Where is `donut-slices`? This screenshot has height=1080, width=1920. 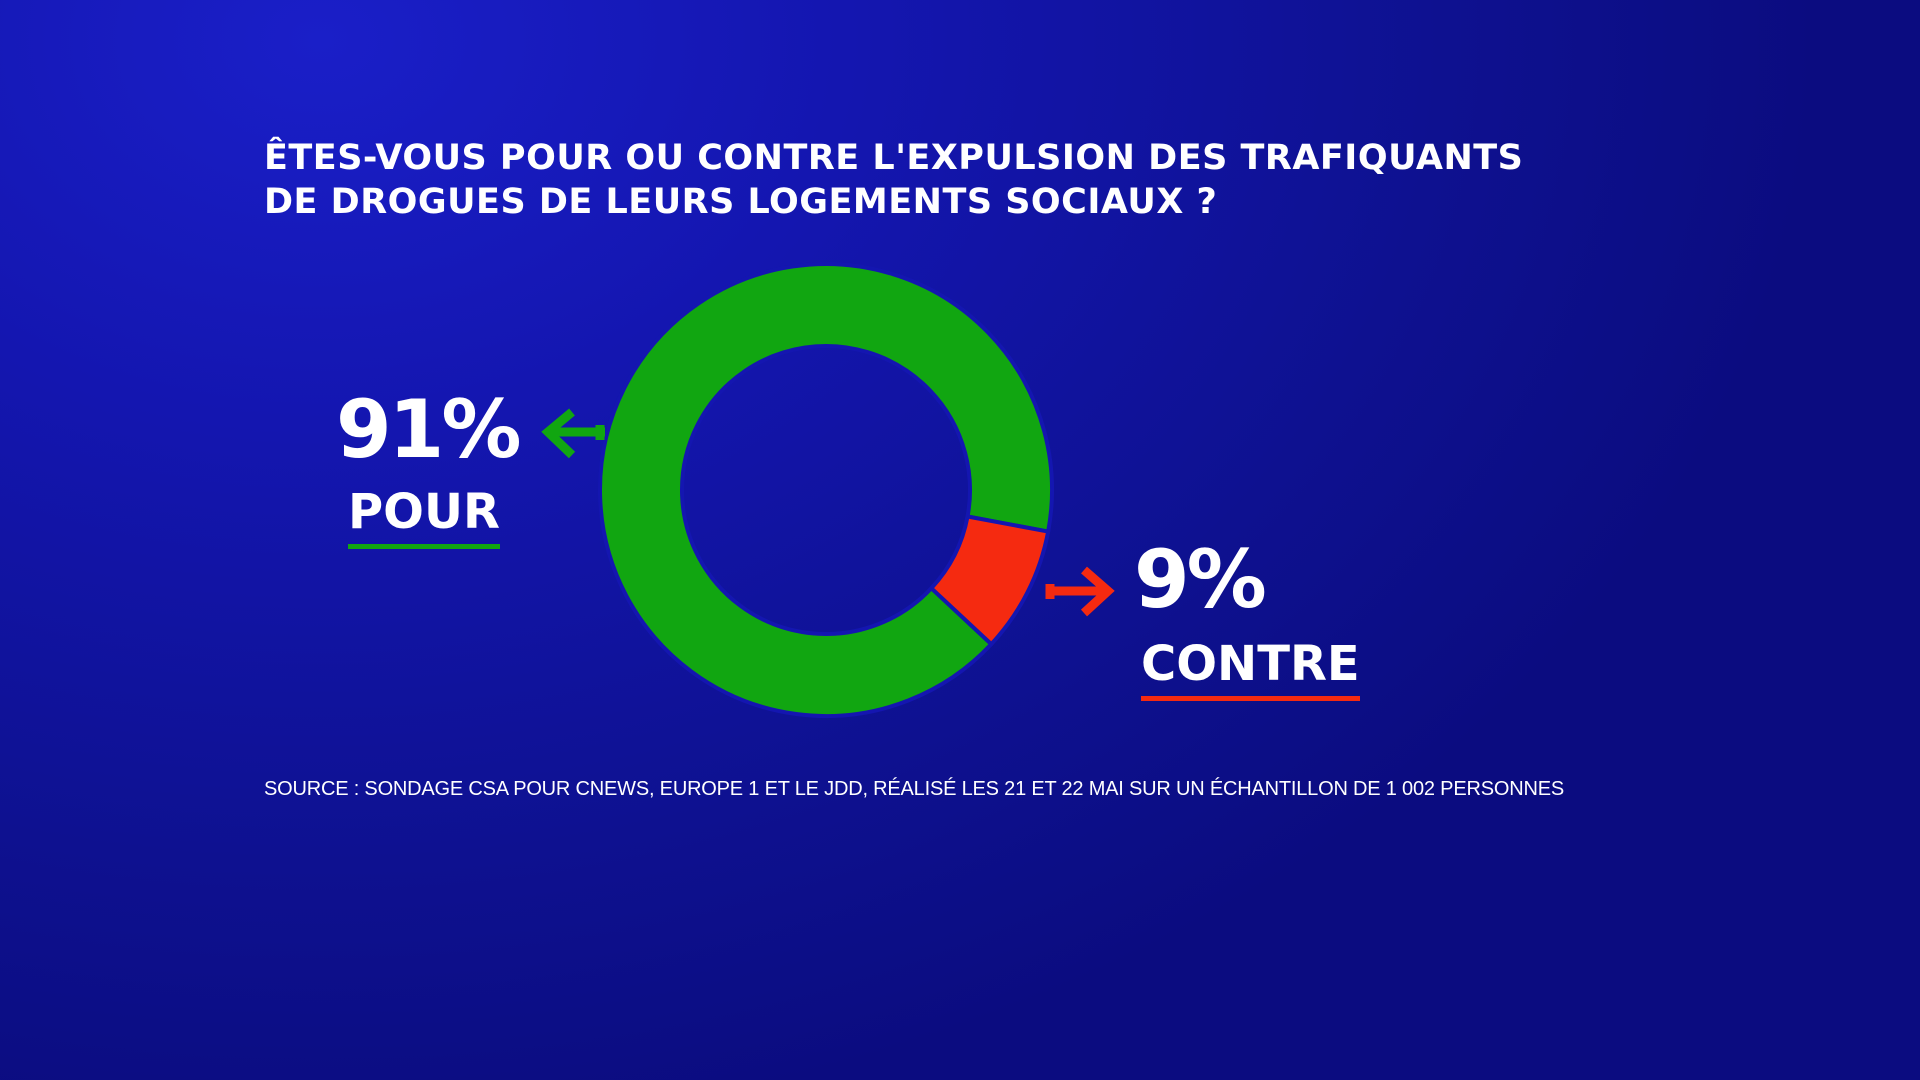
donut-slices is located at coordinates (826, 490).